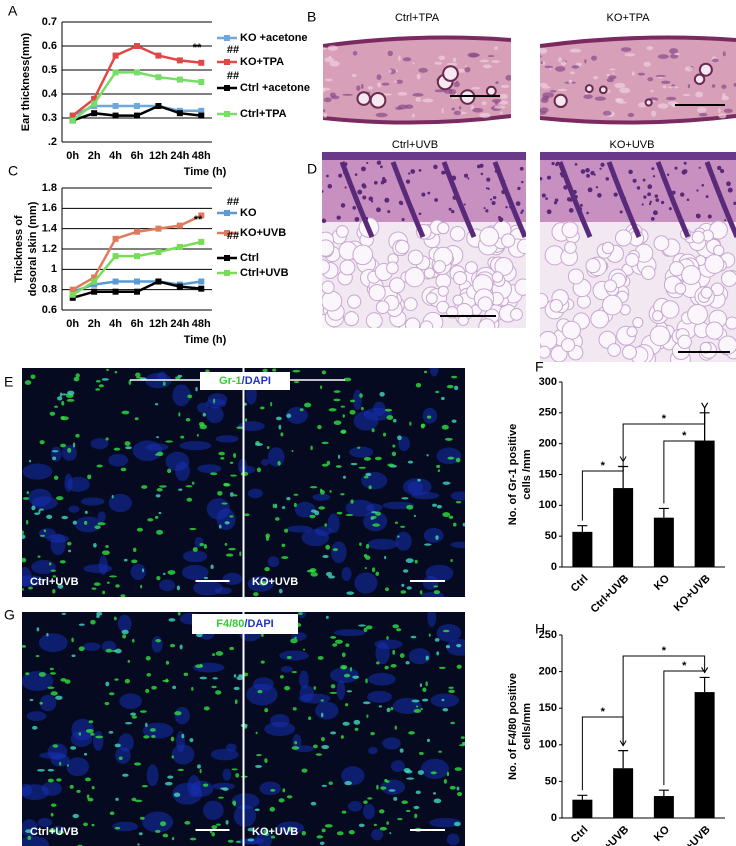 The width and height of the screenshot is (736, 846). Describe the element at coordinates (527, 474) in the screenshot. I see `y-axis-title: cells /mm` at that location.